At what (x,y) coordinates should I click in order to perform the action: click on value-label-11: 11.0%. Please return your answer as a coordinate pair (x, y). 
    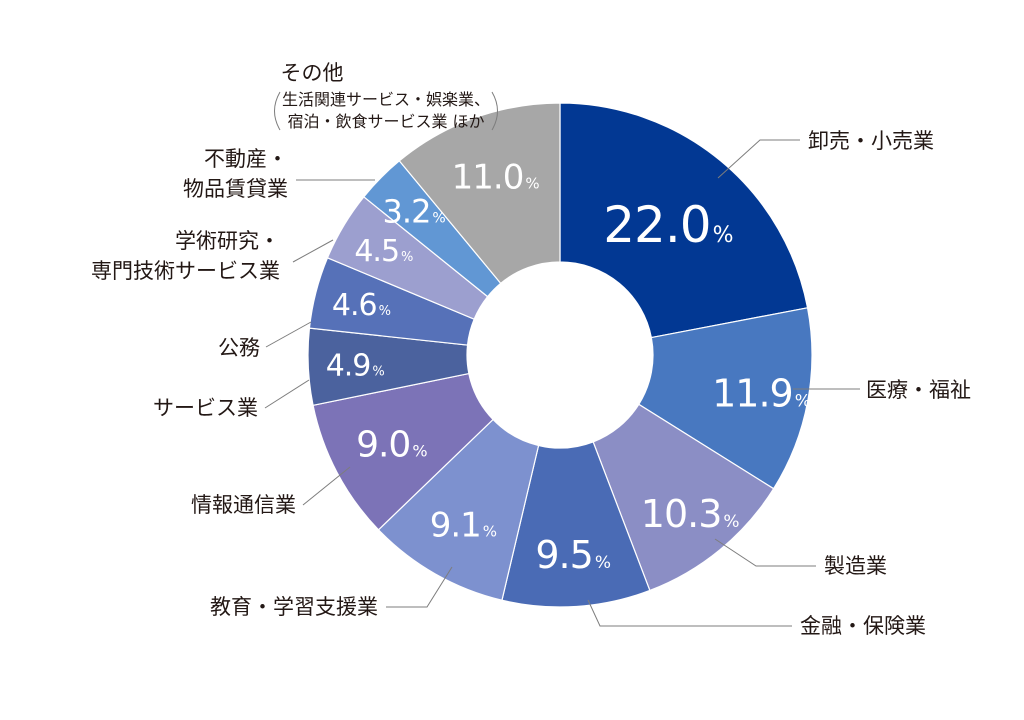
    Looking at the image, I should click on (496, 177).